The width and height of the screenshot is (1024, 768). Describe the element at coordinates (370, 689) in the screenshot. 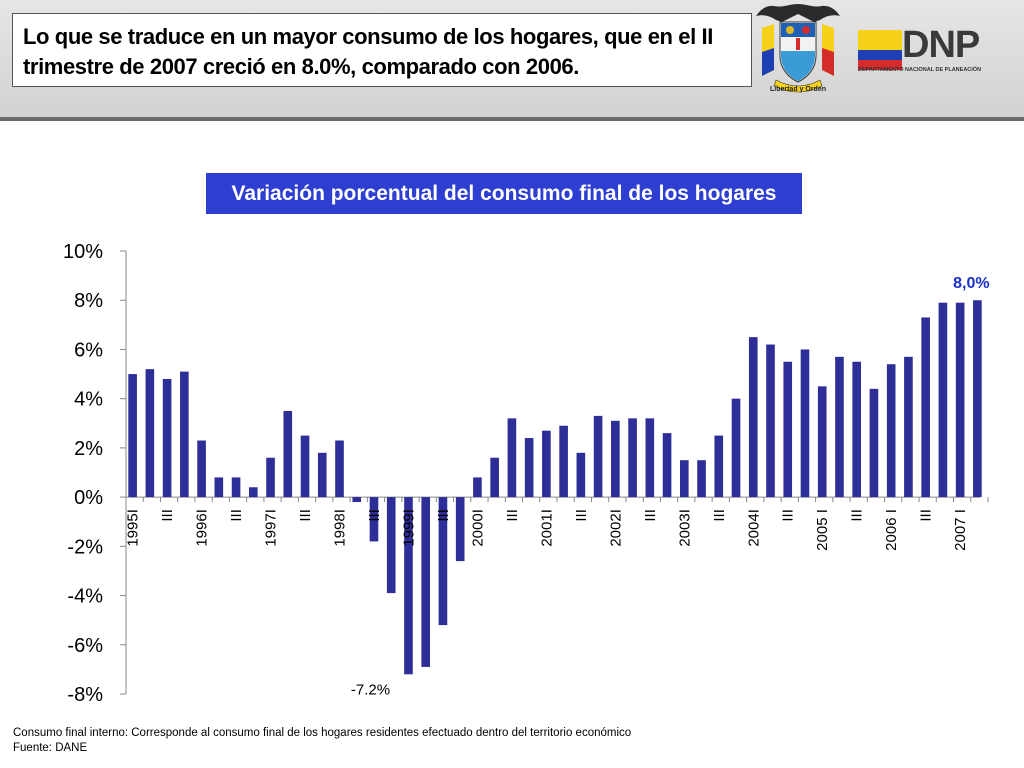

I see `data-label-minimum: -7.2%` at that location.